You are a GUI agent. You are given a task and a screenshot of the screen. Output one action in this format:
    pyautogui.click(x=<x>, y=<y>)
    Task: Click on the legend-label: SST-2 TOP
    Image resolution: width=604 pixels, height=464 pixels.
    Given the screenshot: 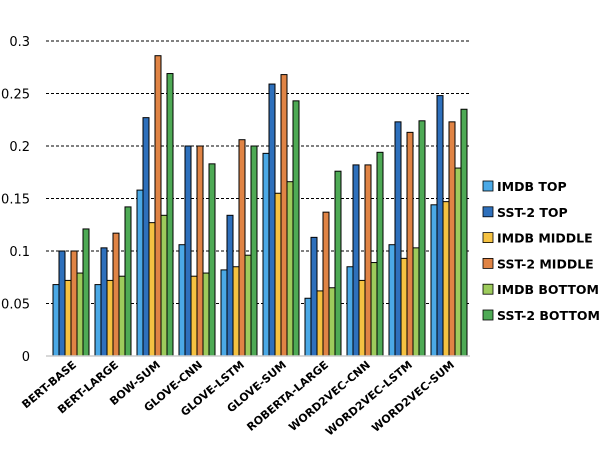 What is the action you would take?
    pyautogui.click(x=532, y=212)
    